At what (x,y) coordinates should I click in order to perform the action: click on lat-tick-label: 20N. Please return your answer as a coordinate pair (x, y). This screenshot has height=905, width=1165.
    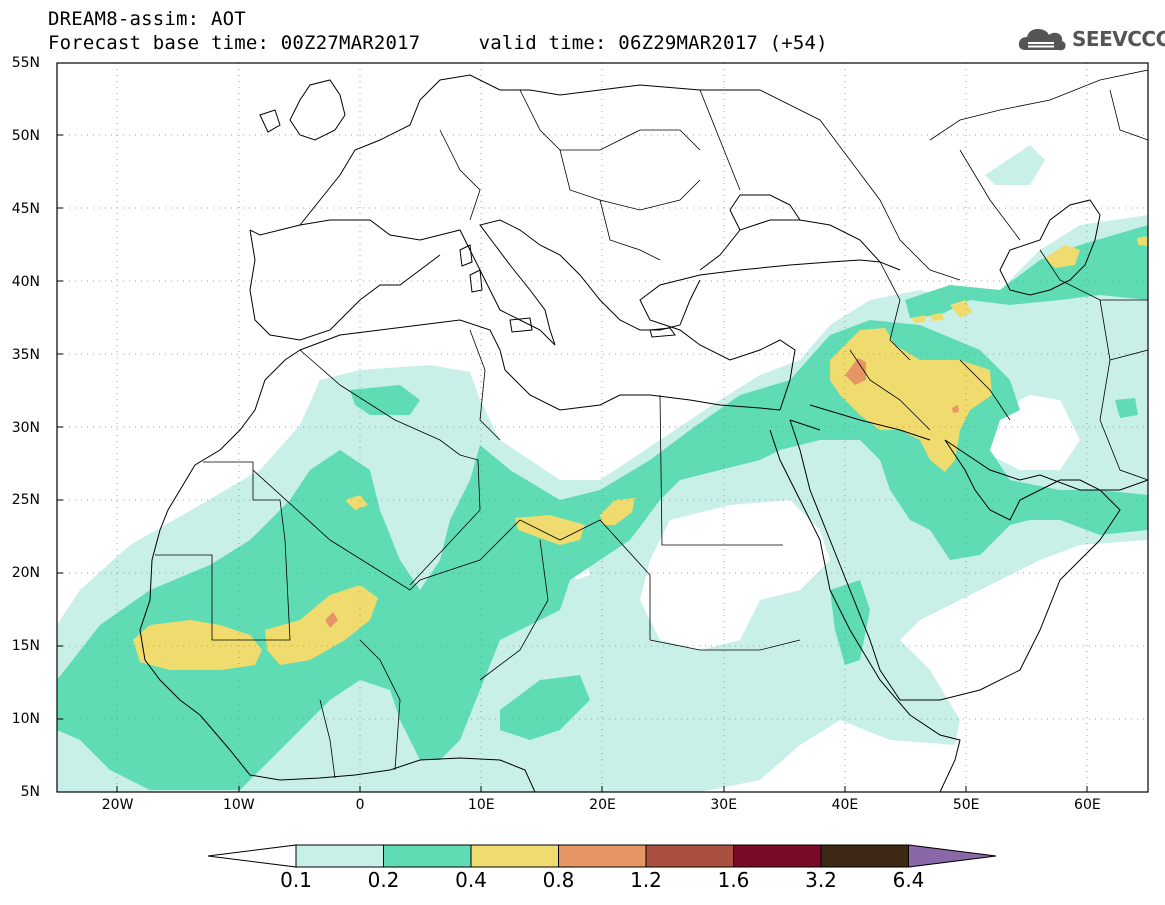
    Looking at the image, I should click on (25, 573).